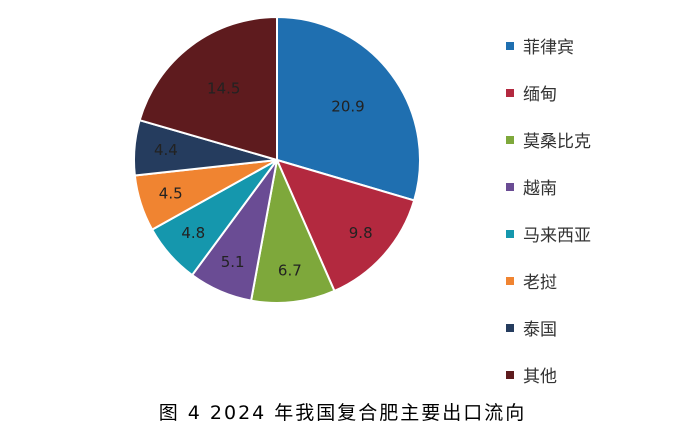 This screenshot has width=685, height=437. Describe the element at coordinates (548, 48) in the screenshot. I see `legend-label-0: 菲律宾` at that location.